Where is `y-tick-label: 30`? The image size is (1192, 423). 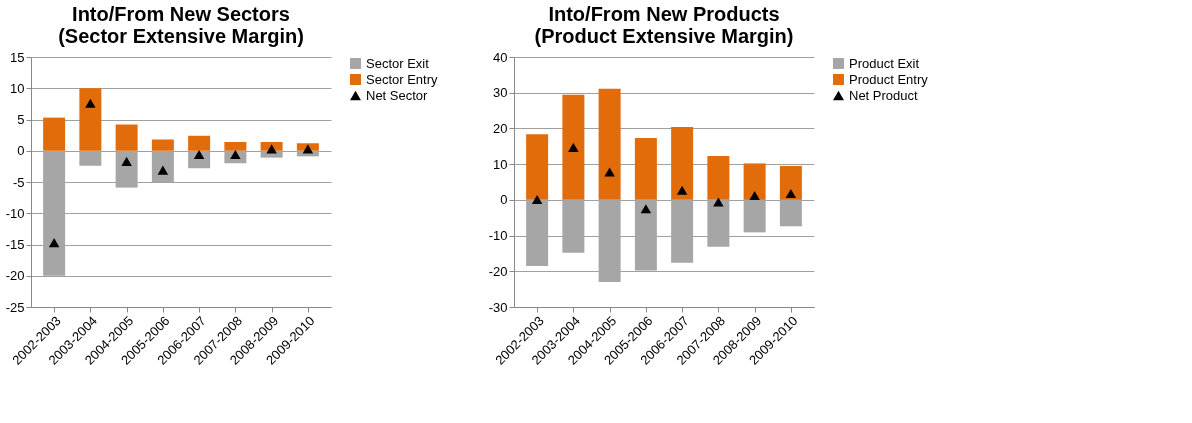
y-tick-label: 30 is located at coordinates (500, 93).